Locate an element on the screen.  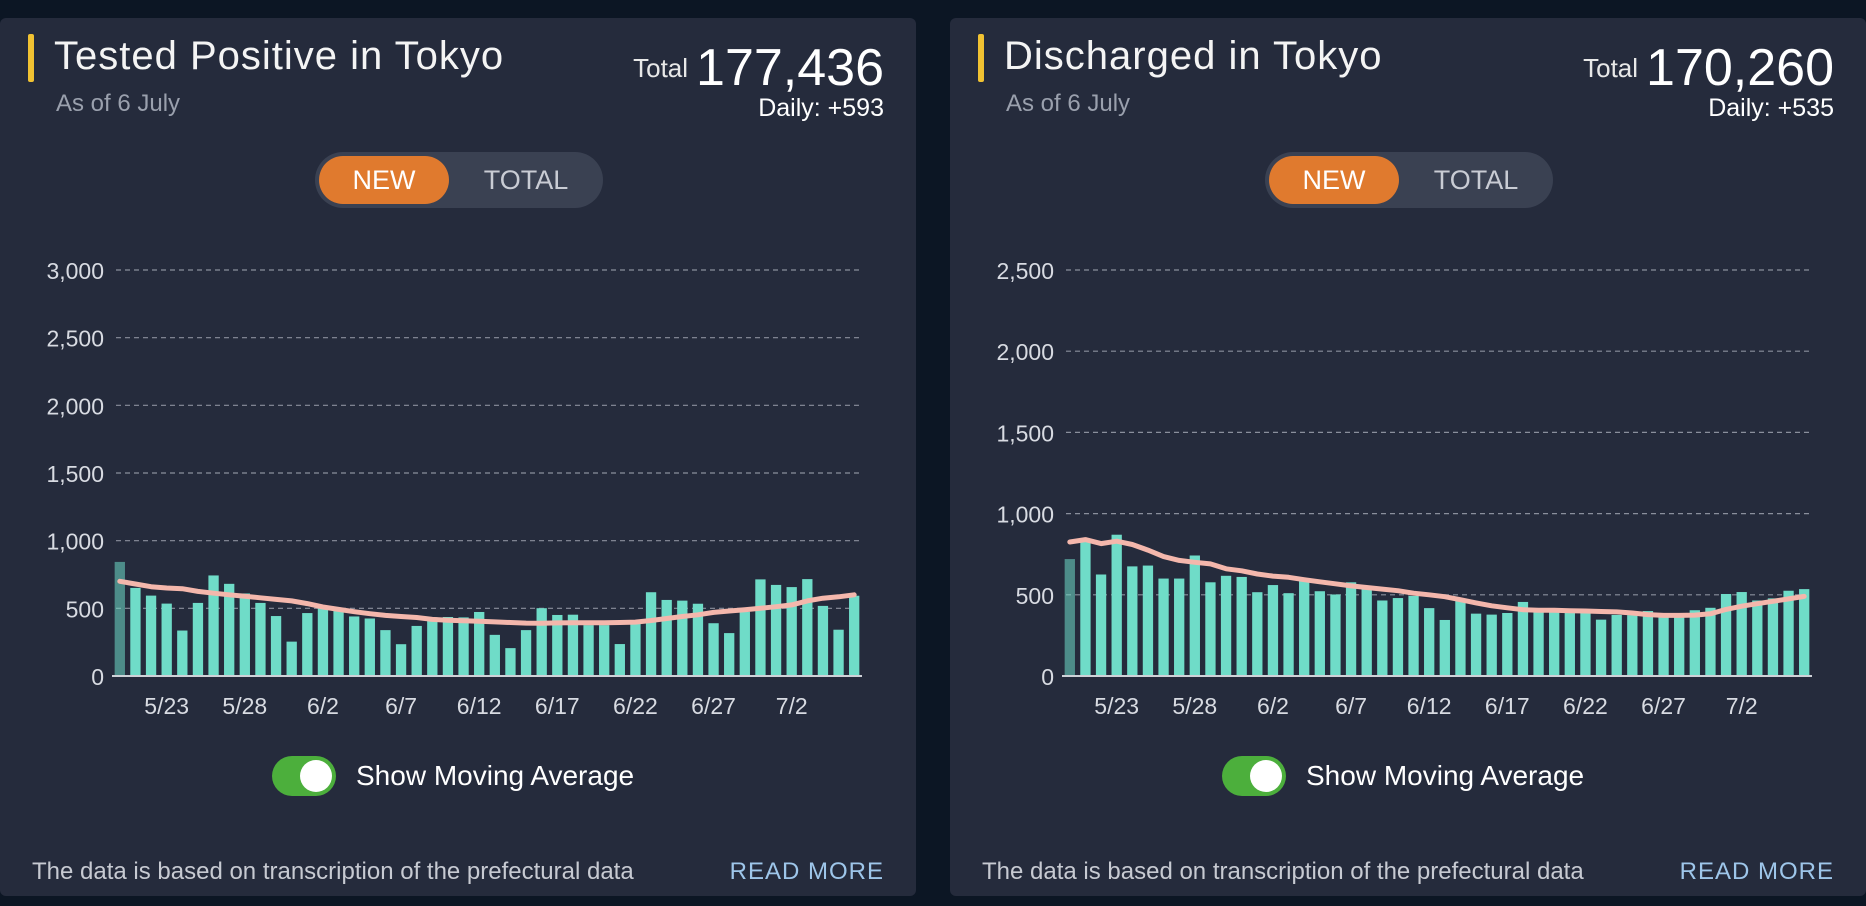
title-accent-bar is located at coordinates (31, 58).